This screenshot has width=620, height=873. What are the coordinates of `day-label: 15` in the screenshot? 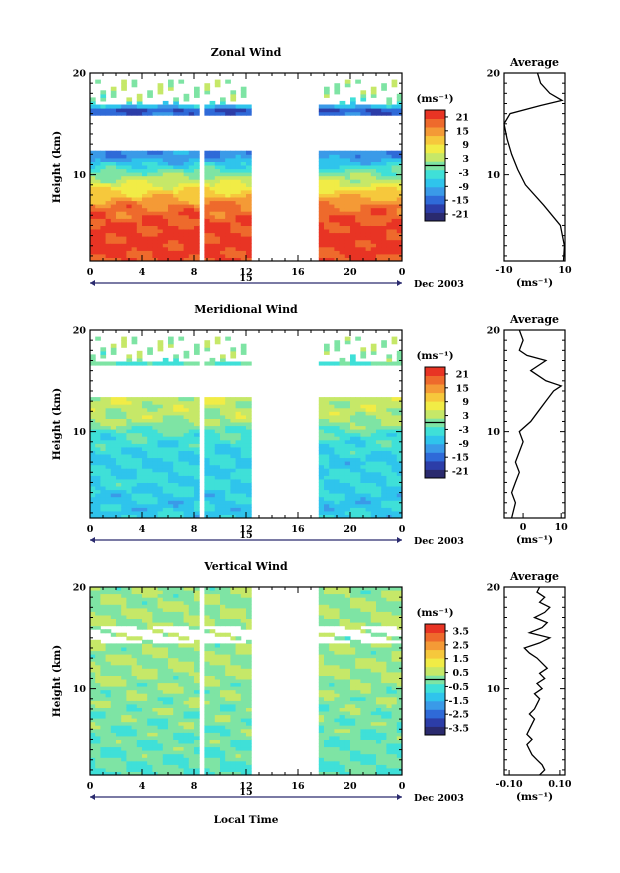 It's located at (245, 278).